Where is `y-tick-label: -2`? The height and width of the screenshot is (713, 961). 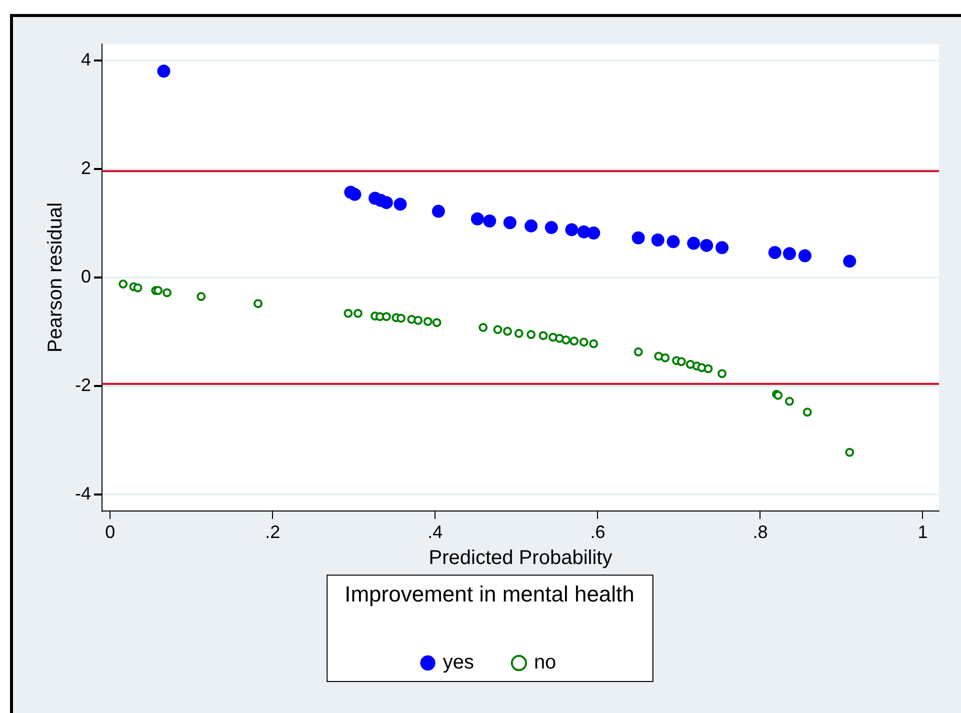 y-tick-label: -2 is located at coordinates (83, 385).